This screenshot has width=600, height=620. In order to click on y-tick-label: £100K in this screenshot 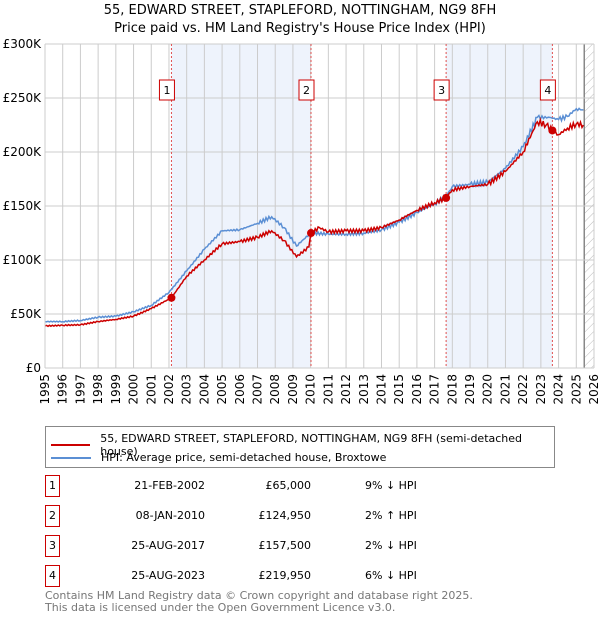, I will do `click(23, 260)`.